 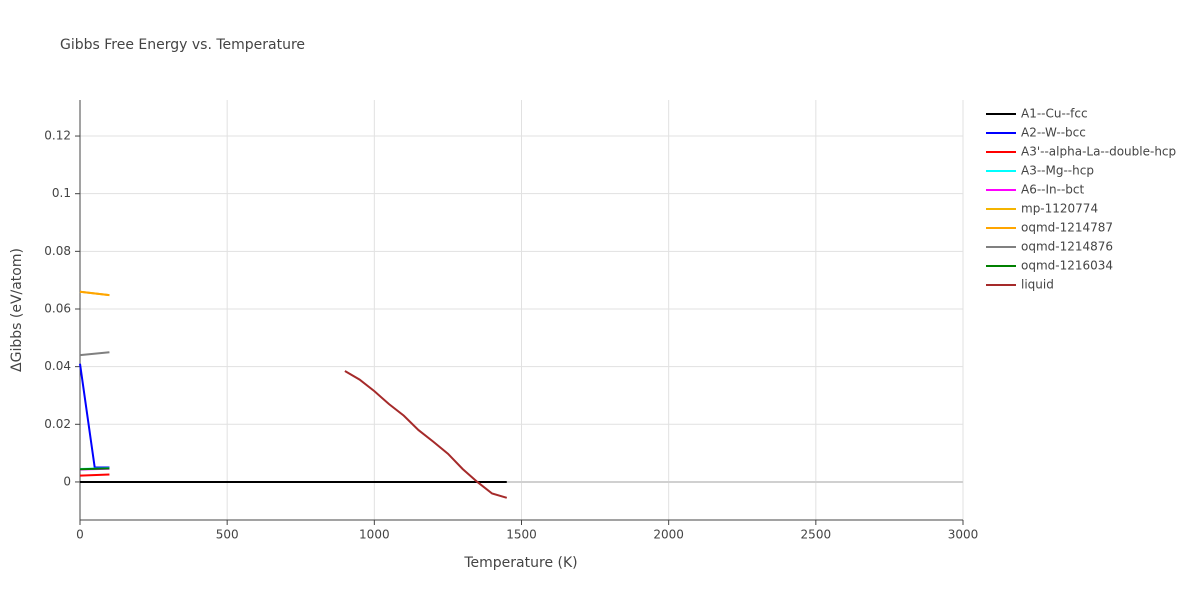 What do you see at coordinates (1037, 285) in the screenshot?
I see `legend-label: liquid` at bounding box center [1037, 285].